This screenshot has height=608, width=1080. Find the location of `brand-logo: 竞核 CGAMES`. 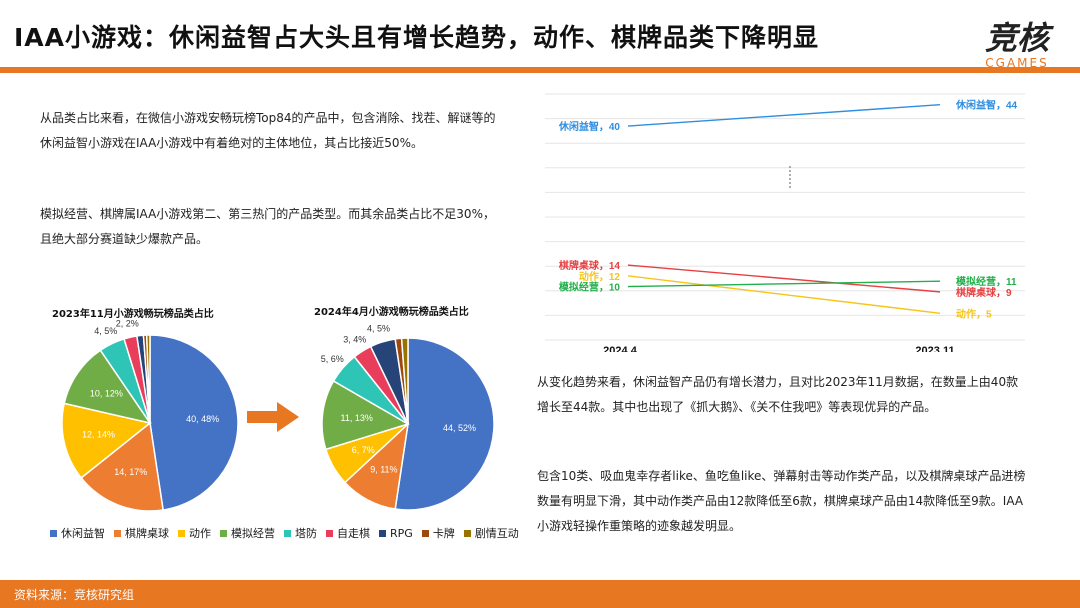

brand-logo: 竞核 CGAMES is located at coordinates (1017, 50).